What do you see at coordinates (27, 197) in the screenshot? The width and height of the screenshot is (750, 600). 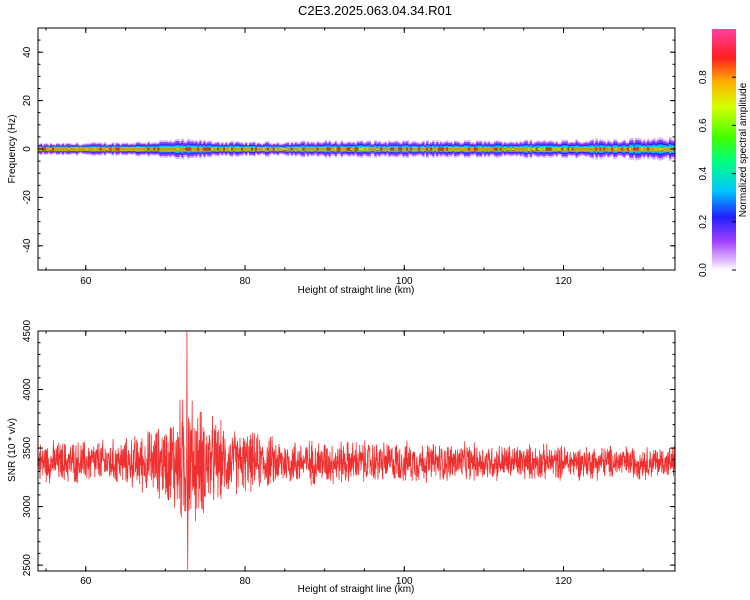 I see `y-tick-label: -20` at bounding box center [27, 197].